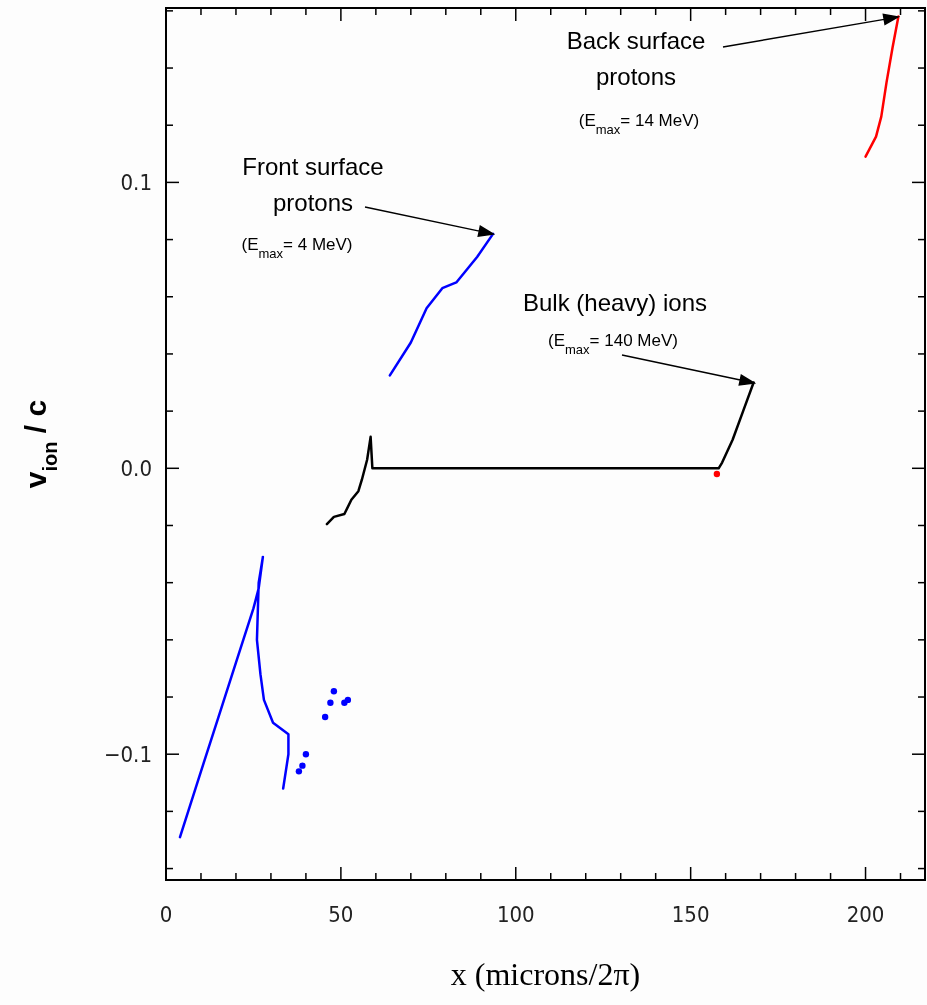 The height and width of the screenshot is (1005, 927). Describe the element at coordinates (297, 248) in the screenshot. I see `annotation: (E$_{max}$= 4 MeV)` at that location.